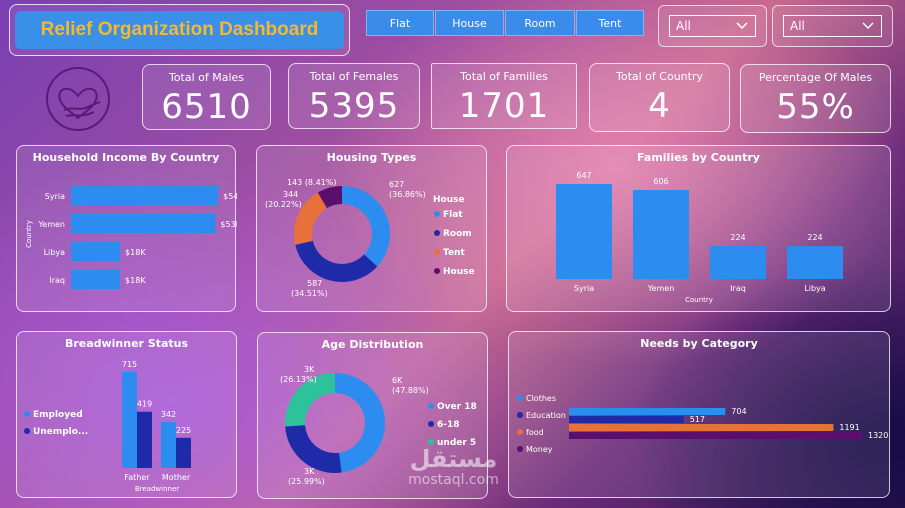 This screenshot has width=905, height=508. What do you see at coordinates (157, 489) in the screenshot?
I see `axis-label: Breadwinner` at bounding box center [157, 489].